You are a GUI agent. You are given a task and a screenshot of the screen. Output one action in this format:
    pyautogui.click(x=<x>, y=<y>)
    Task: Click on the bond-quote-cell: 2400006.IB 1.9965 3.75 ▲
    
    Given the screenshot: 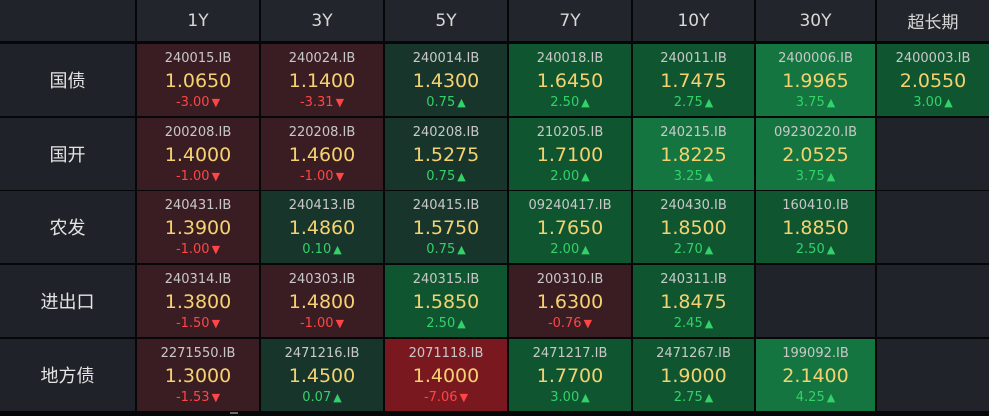 What is the action you would take?
    pyautogui.click(x=815, y=80)
    